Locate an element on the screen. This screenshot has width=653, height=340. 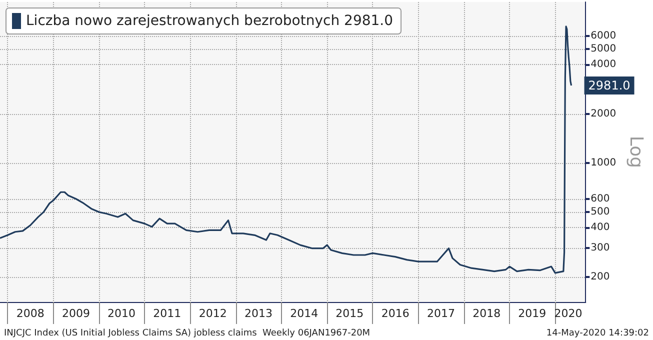
y-axis-title: Log is located at coordinates (636, 152).